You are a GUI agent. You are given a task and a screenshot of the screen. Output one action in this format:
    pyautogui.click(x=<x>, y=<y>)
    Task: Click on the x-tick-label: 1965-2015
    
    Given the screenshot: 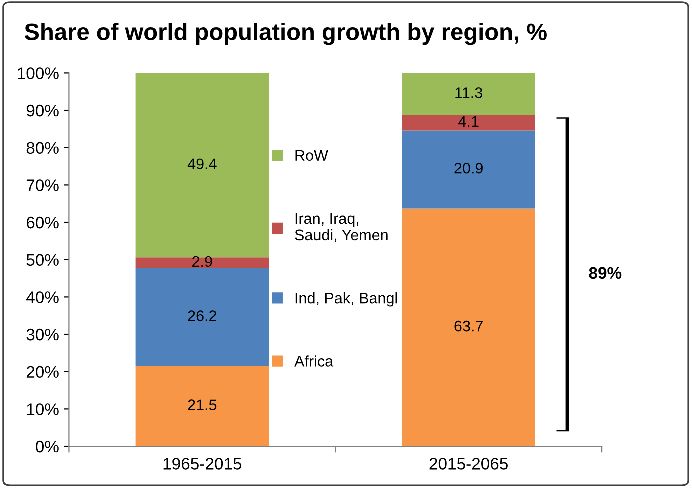 What is the action you would take?
    pyautogui.click(x=203, y=464)
    